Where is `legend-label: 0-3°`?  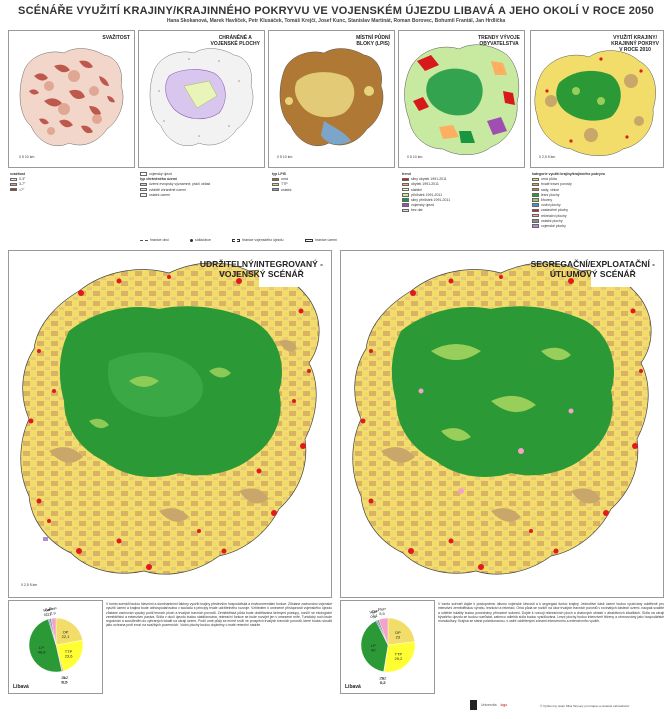
legend-label: 0-3° is located at coordinates (22, 179).